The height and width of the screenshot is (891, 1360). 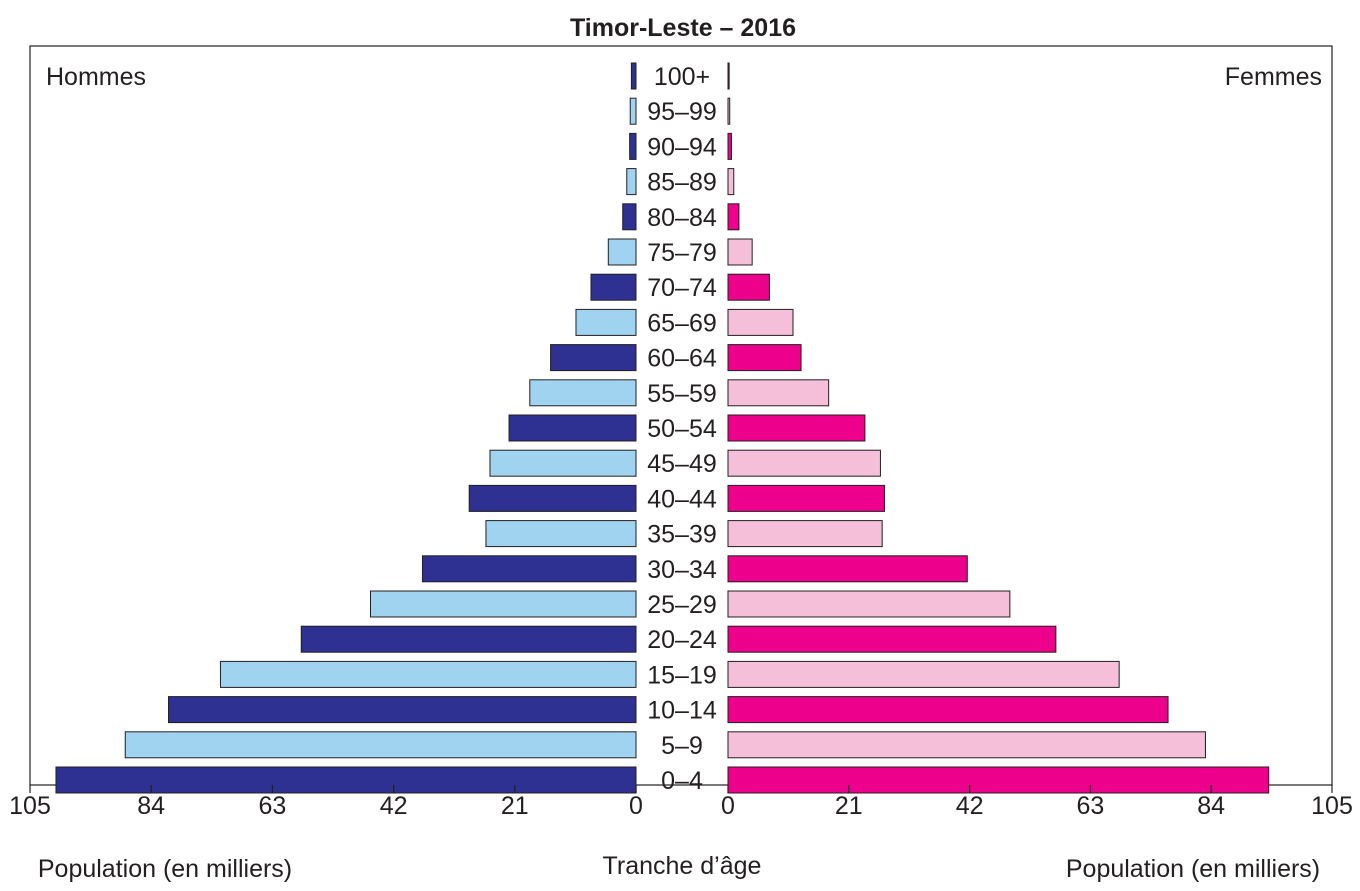 I want to click on male-panel-label: Hommes, so click(x=96, y=77).